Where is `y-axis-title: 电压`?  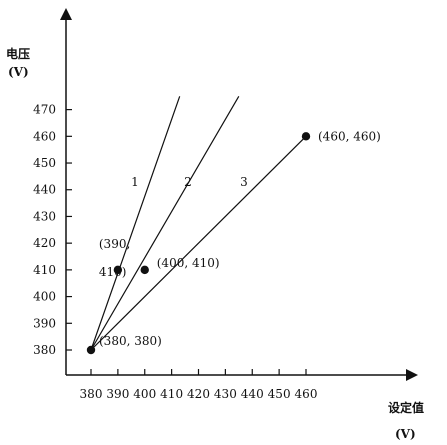 y-axis-title: 电压 is located at coordinates (18, 53).